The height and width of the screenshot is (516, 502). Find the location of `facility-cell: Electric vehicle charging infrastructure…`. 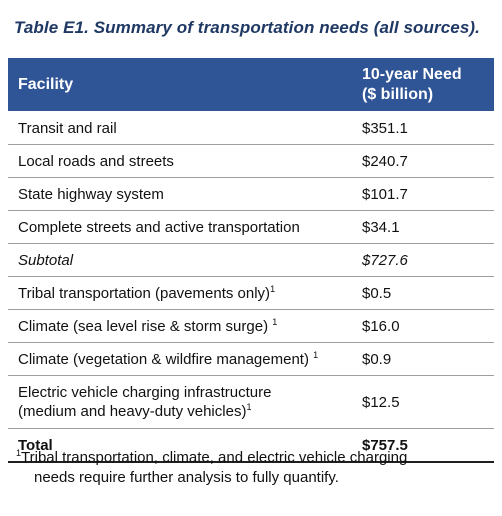

facility-cell: Electric vehicle charging infrastructure… is located at coordinates (182, 402).